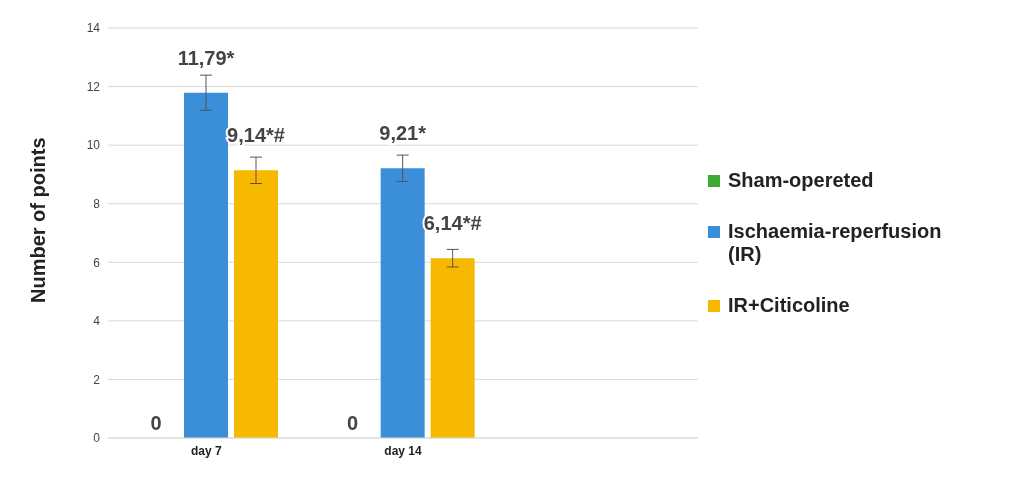 The width and height of the screenshot is (1017, 480). Describe the element at coordinates (789, 305) in the screenshot. I see `legend-label: IR+Citicoline` at that location.